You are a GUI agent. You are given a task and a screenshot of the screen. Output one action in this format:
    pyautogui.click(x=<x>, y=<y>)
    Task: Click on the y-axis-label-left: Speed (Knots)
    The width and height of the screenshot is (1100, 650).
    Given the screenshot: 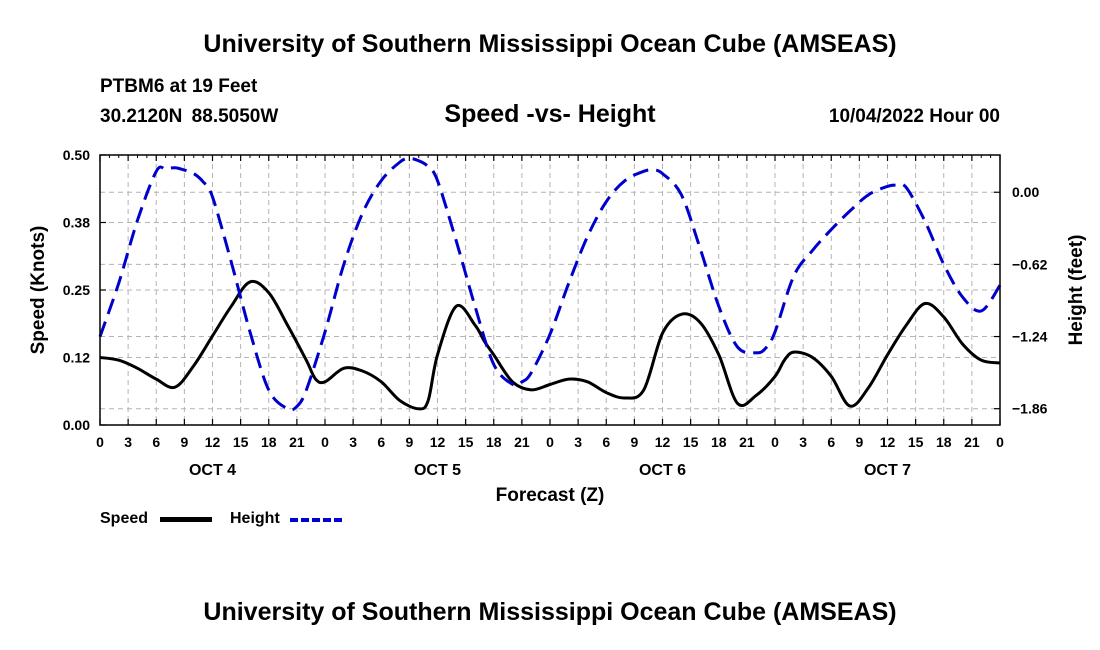 What is the action you would take?
    pyautogui.click(x=38, y=290)
    